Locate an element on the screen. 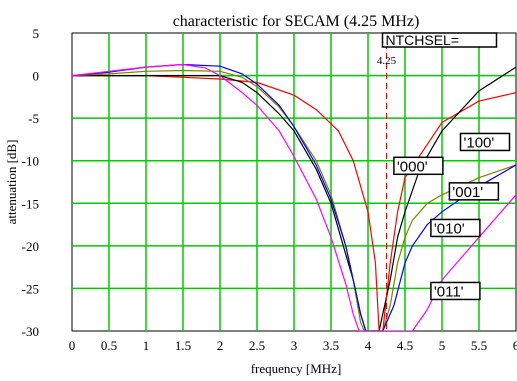 Image resolution: width=517 pixels, height=381 pixels. series-label: '001' is located at coordinates (467, 192).